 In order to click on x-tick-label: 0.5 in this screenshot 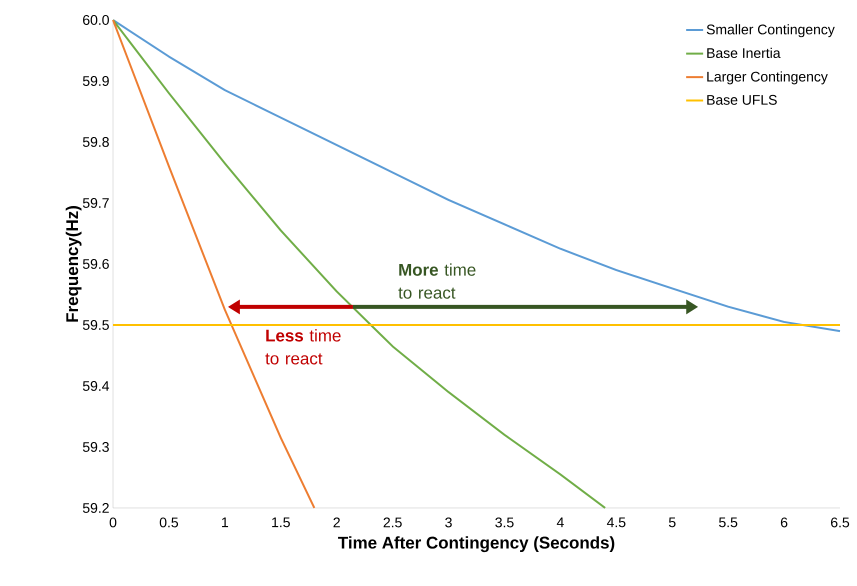, I will do `click(169, 522)`.